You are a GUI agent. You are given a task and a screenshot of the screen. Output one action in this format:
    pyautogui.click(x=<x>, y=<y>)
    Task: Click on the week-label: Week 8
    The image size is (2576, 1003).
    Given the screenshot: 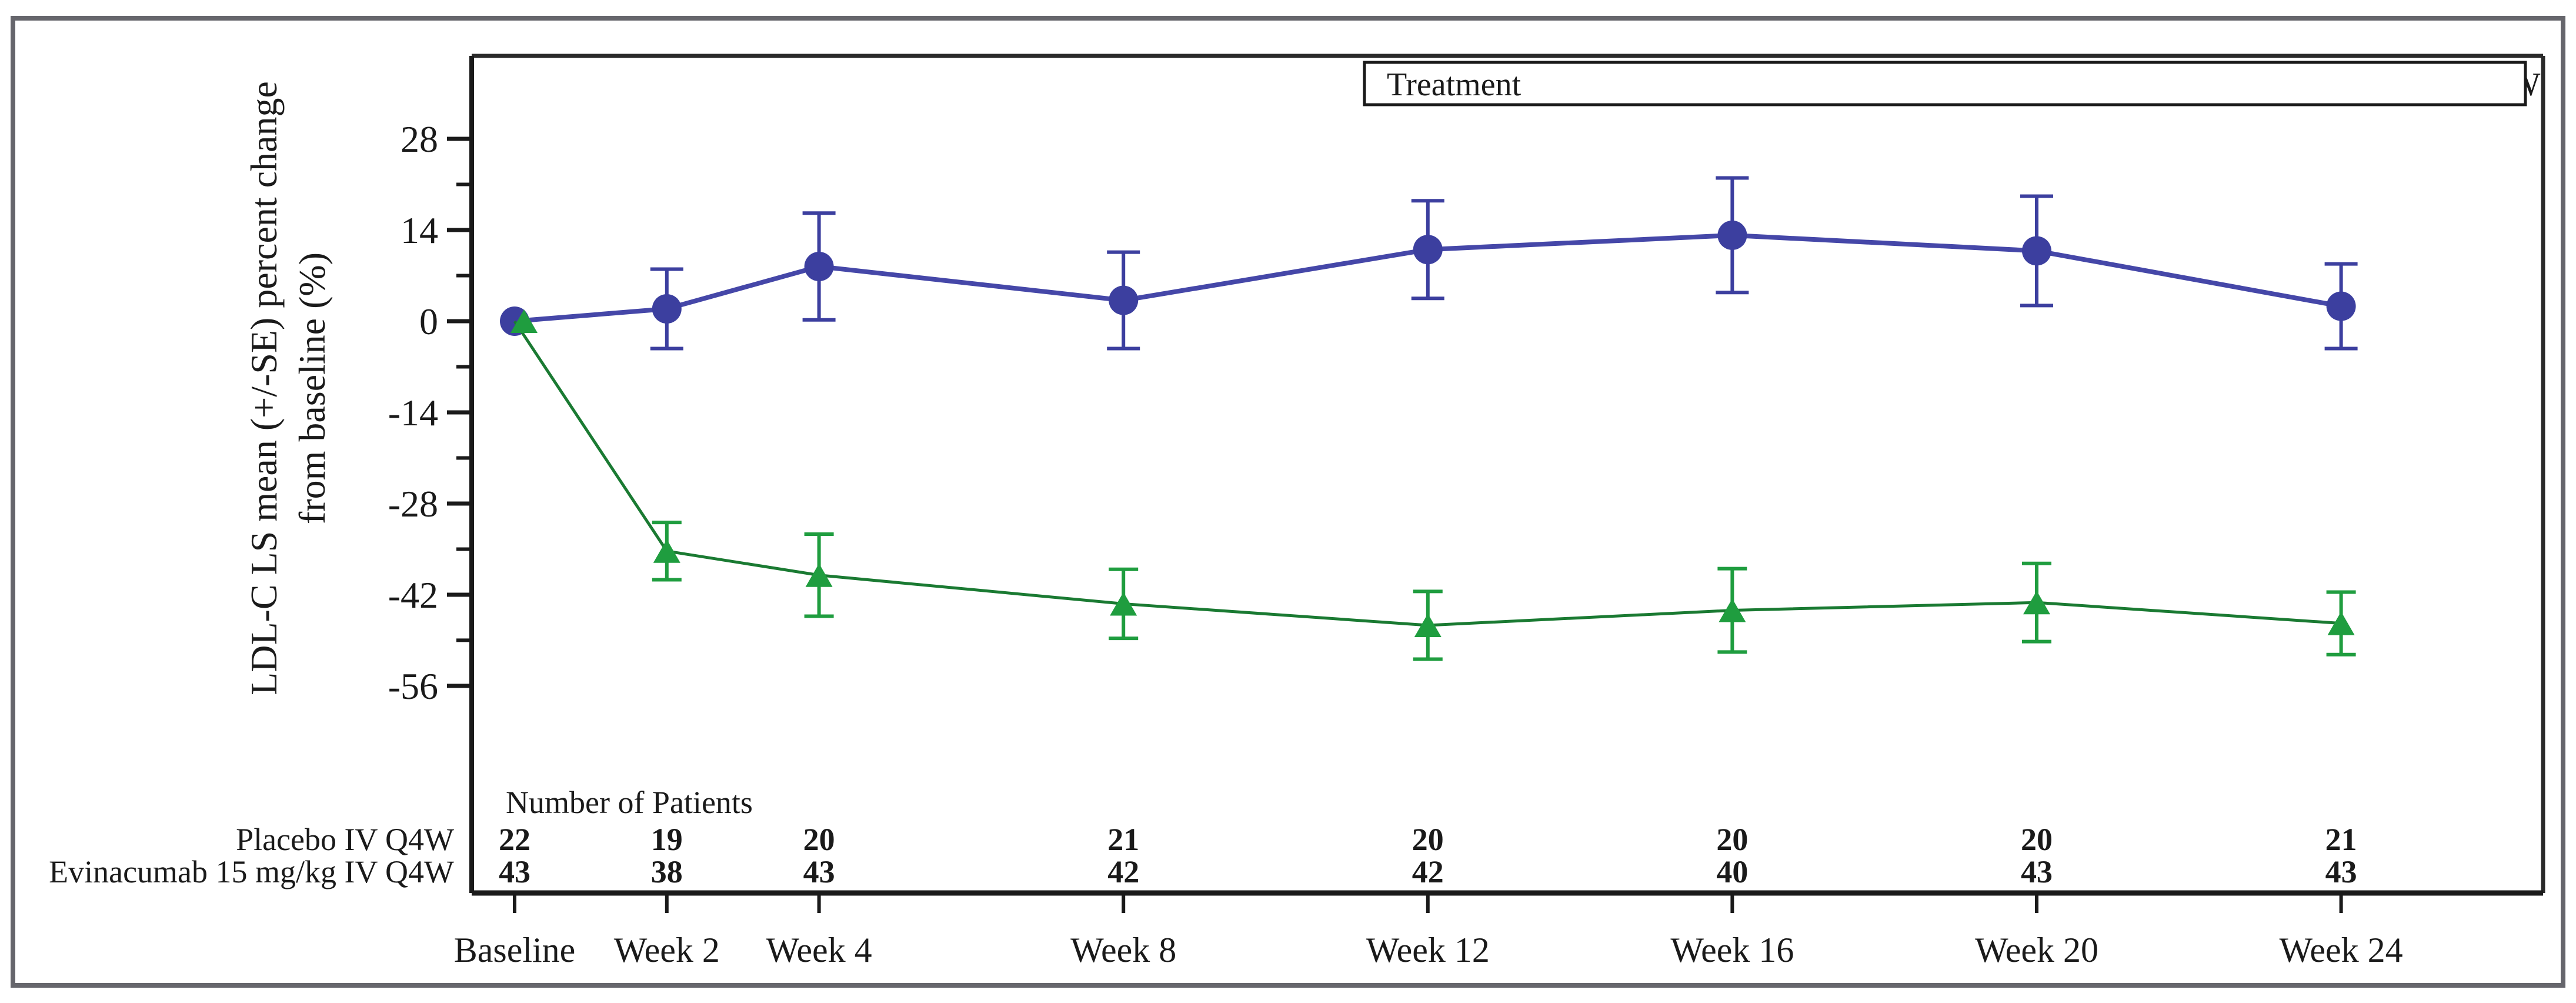 What is the action you would take?
    pyautogui.click(x=1123, y=950)
    